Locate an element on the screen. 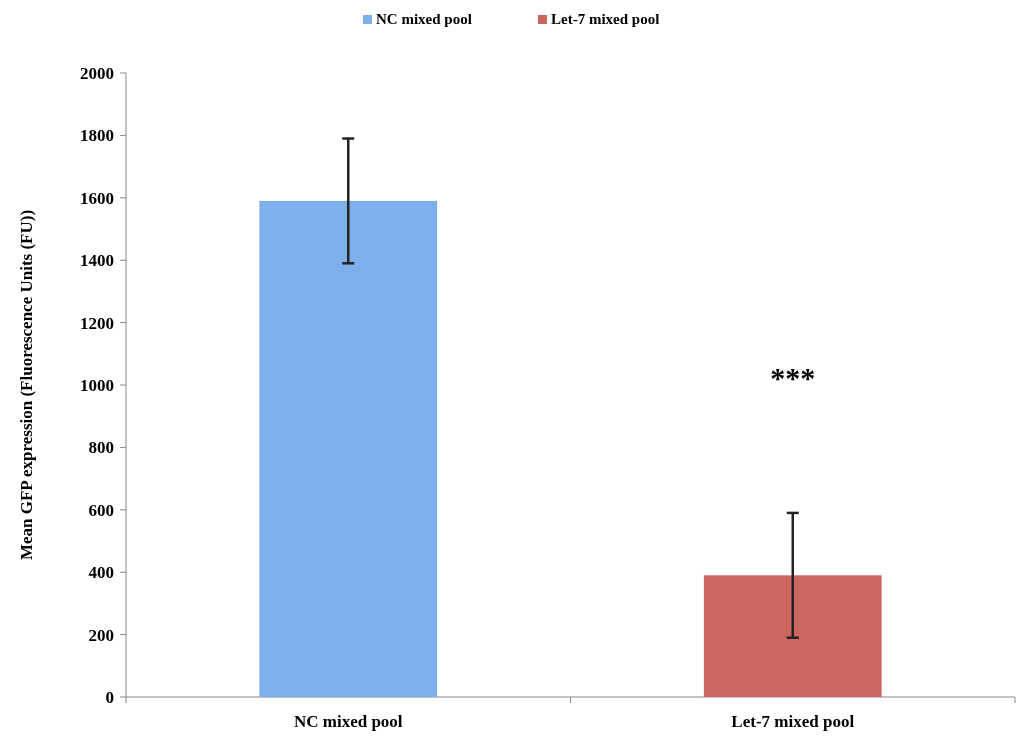 Image resolution: width=1031 pixels, height=737 pixels. legend-label: NC mixed pool is located at coordinates (424, 19).